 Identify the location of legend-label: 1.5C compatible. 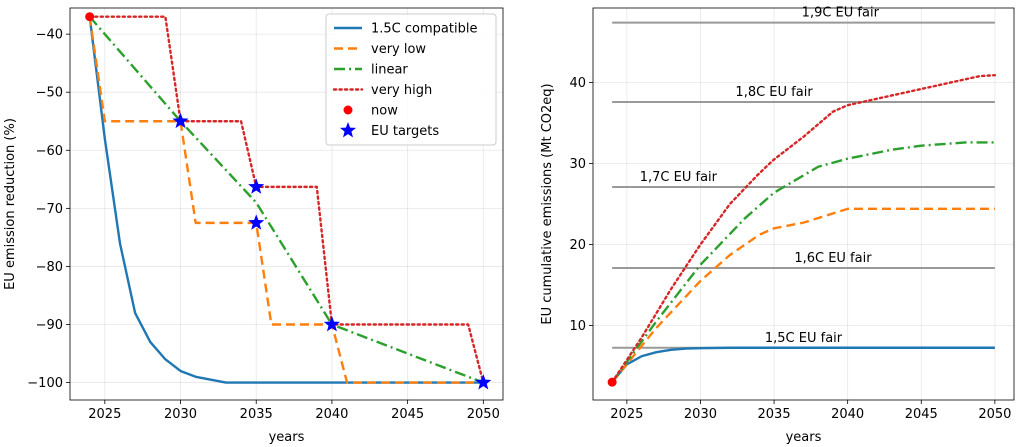
(424, 29).